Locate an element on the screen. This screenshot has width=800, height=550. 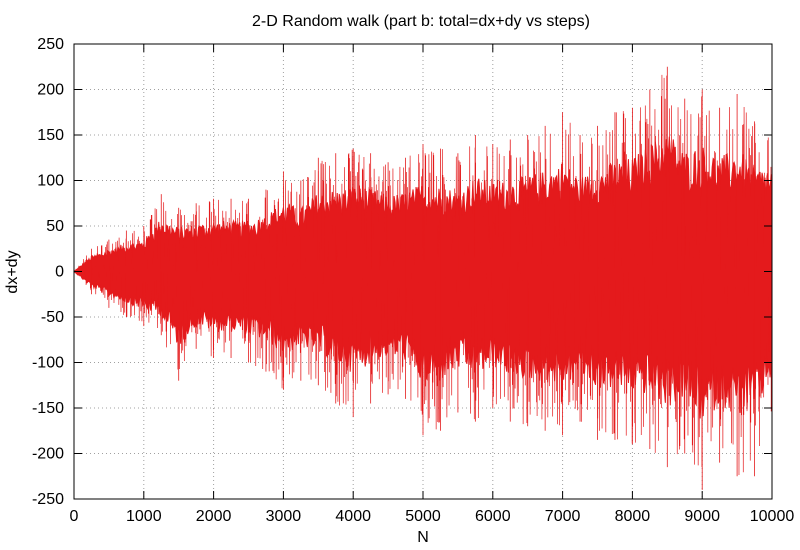
x-tick-label: 5000 is located at coordinates (423, 516).